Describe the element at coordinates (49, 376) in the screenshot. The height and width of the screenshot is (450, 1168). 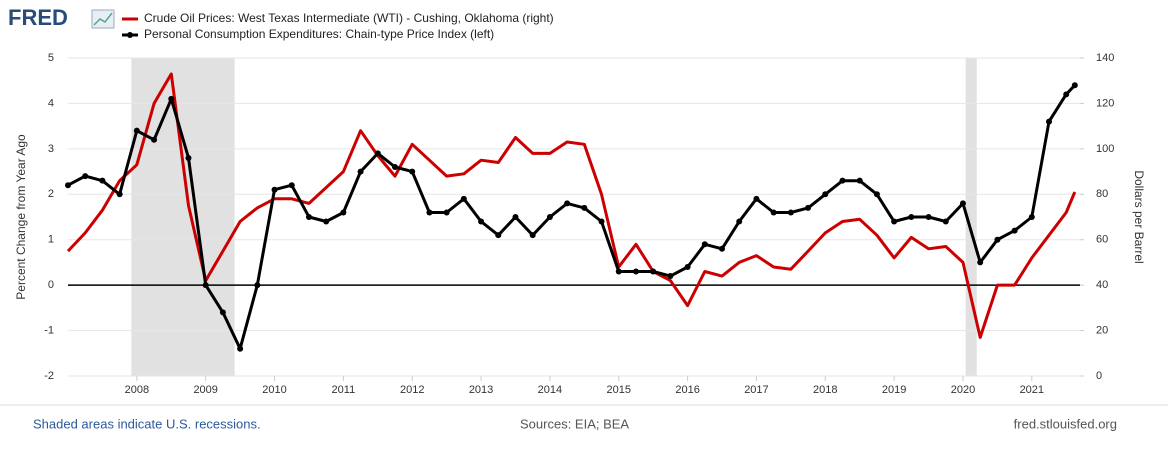
I see `y-tick-label: -2` at that location.